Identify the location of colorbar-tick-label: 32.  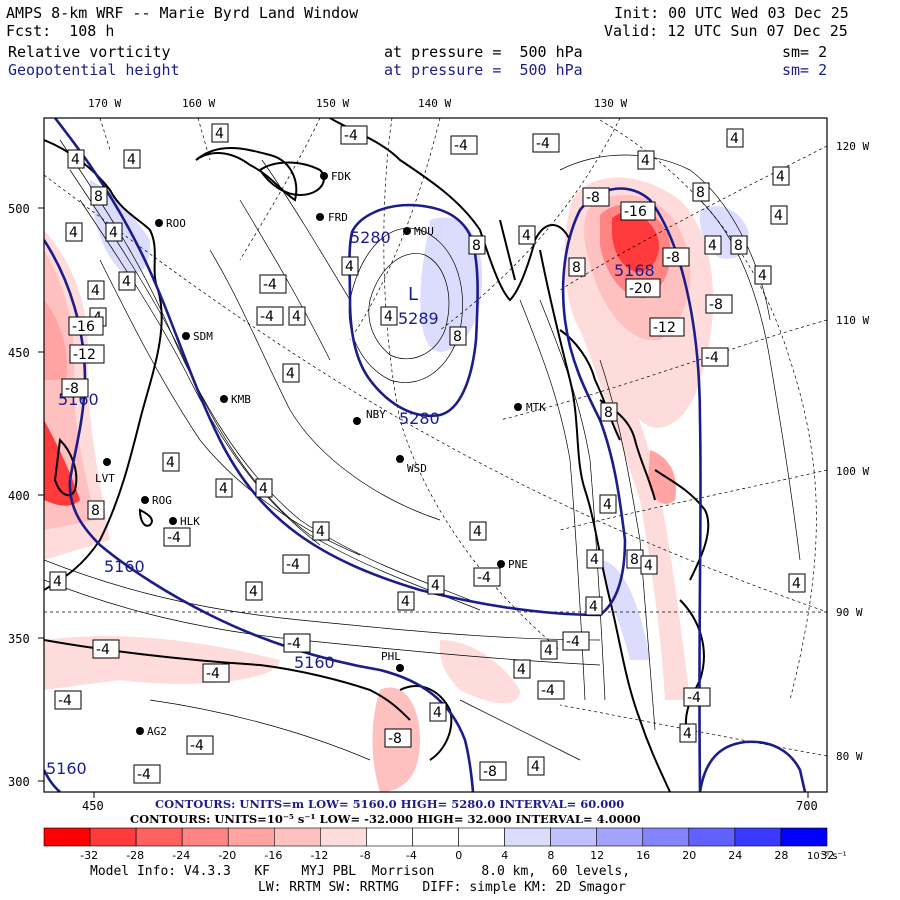
(827, 855).